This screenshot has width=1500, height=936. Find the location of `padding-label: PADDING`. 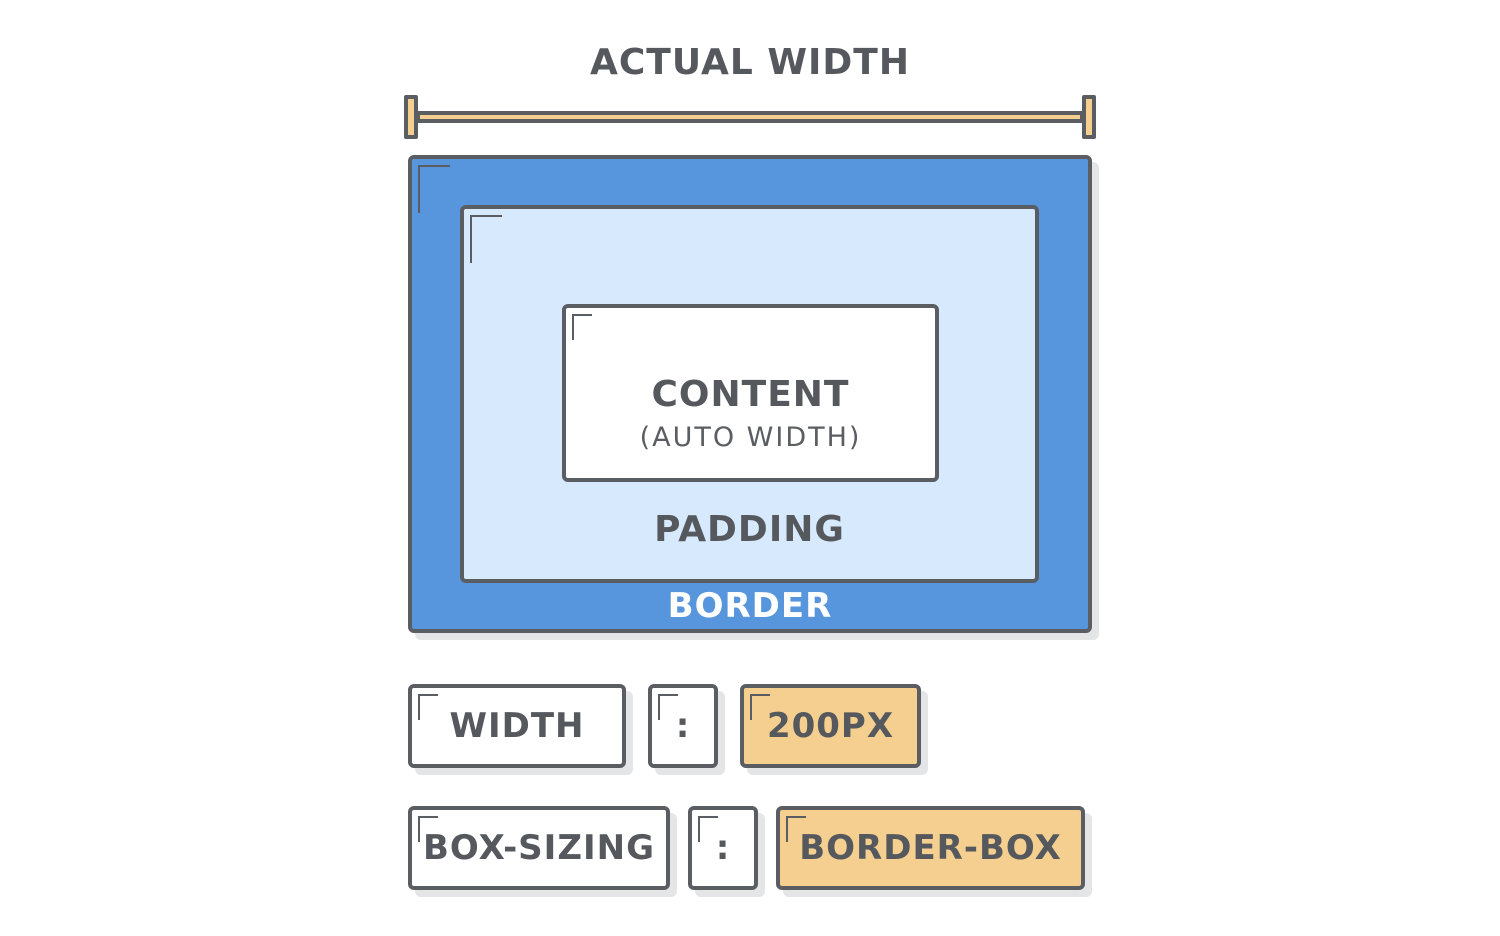

padding-label: PADDING is located at coordinates (749, 529).